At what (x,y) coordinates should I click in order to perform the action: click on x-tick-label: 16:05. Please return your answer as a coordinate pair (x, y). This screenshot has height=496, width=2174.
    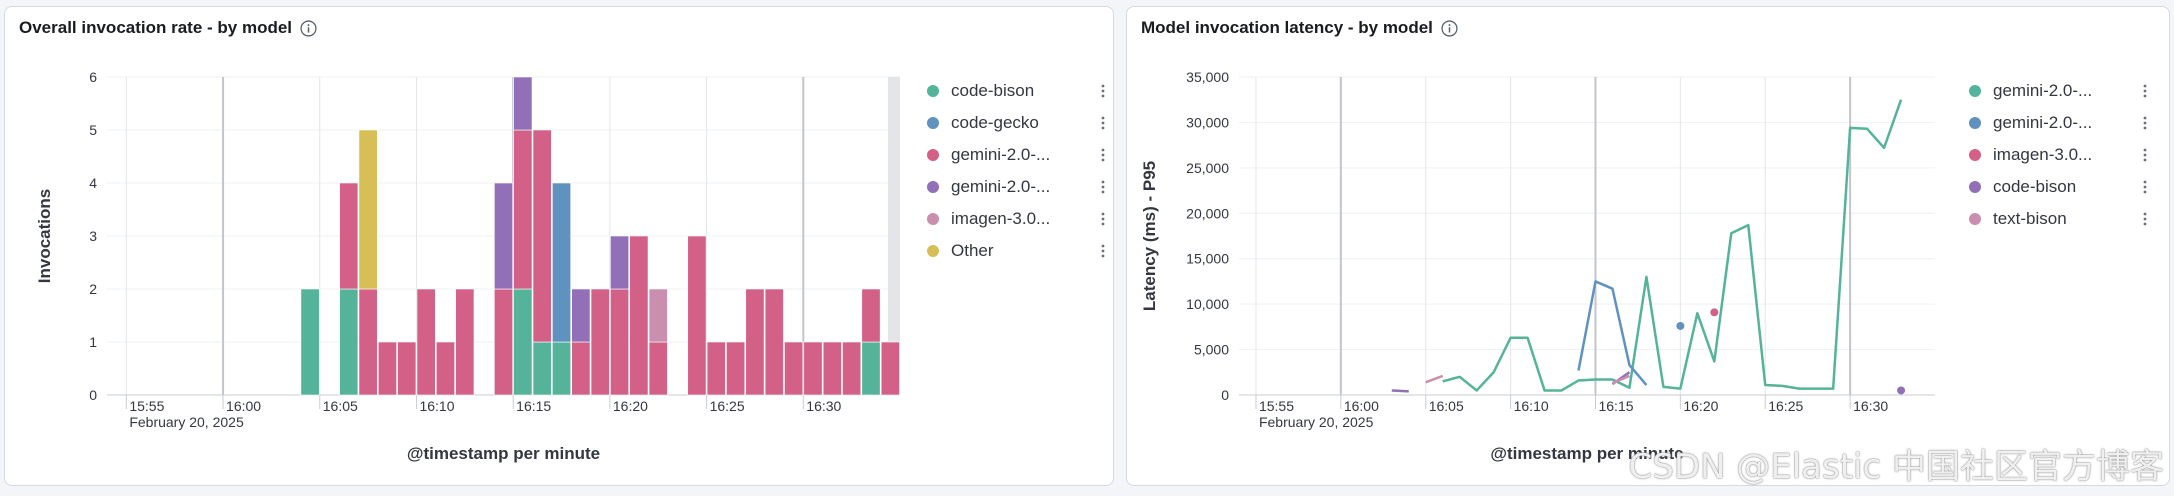
    Looking at the image, I should click on (340, 406).